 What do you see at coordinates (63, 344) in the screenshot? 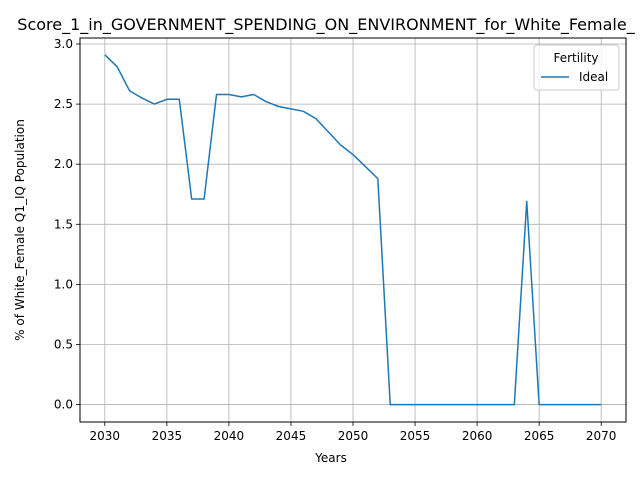
I see `y-tick-label: 0.5` at bounding box center [63, 344].